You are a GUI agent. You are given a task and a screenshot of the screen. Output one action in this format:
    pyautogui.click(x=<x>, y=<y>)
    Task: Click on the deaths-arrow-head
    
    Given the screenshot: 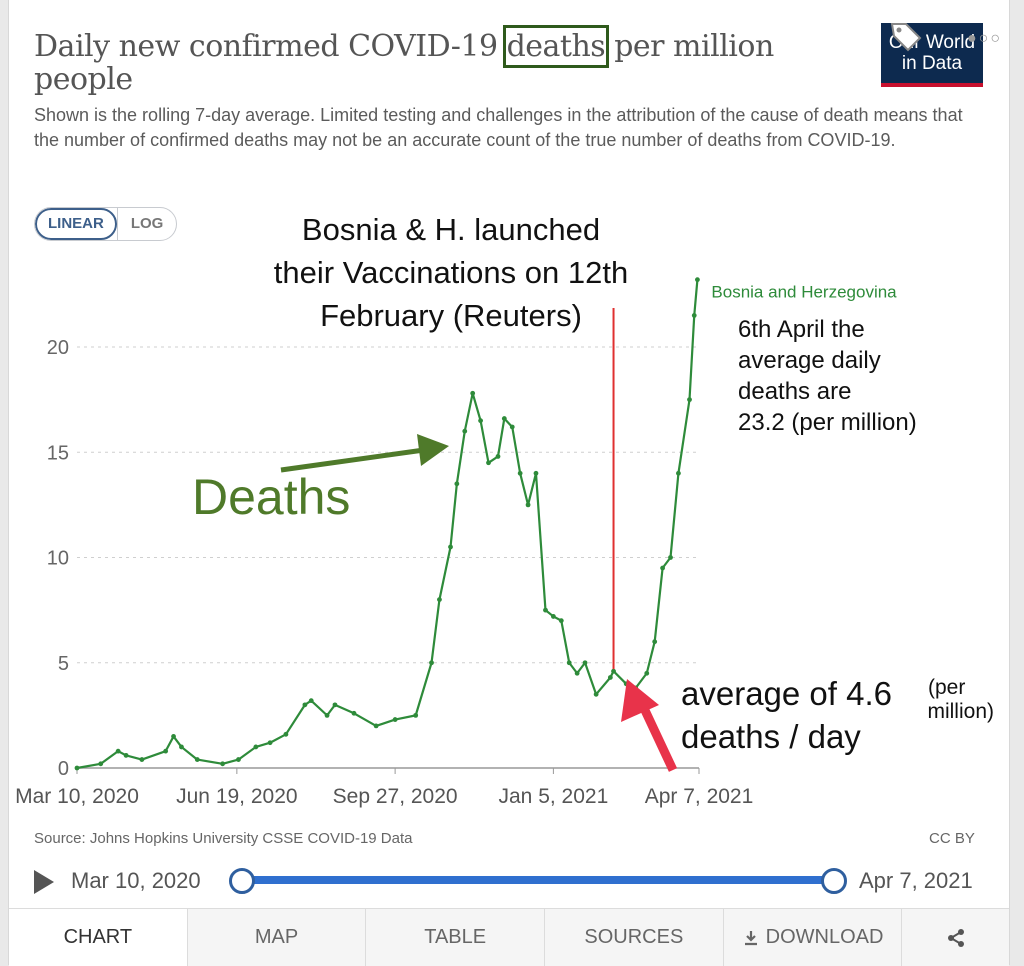 What is the action you would take?
    pyautogui.click(x=433, y=450)
    